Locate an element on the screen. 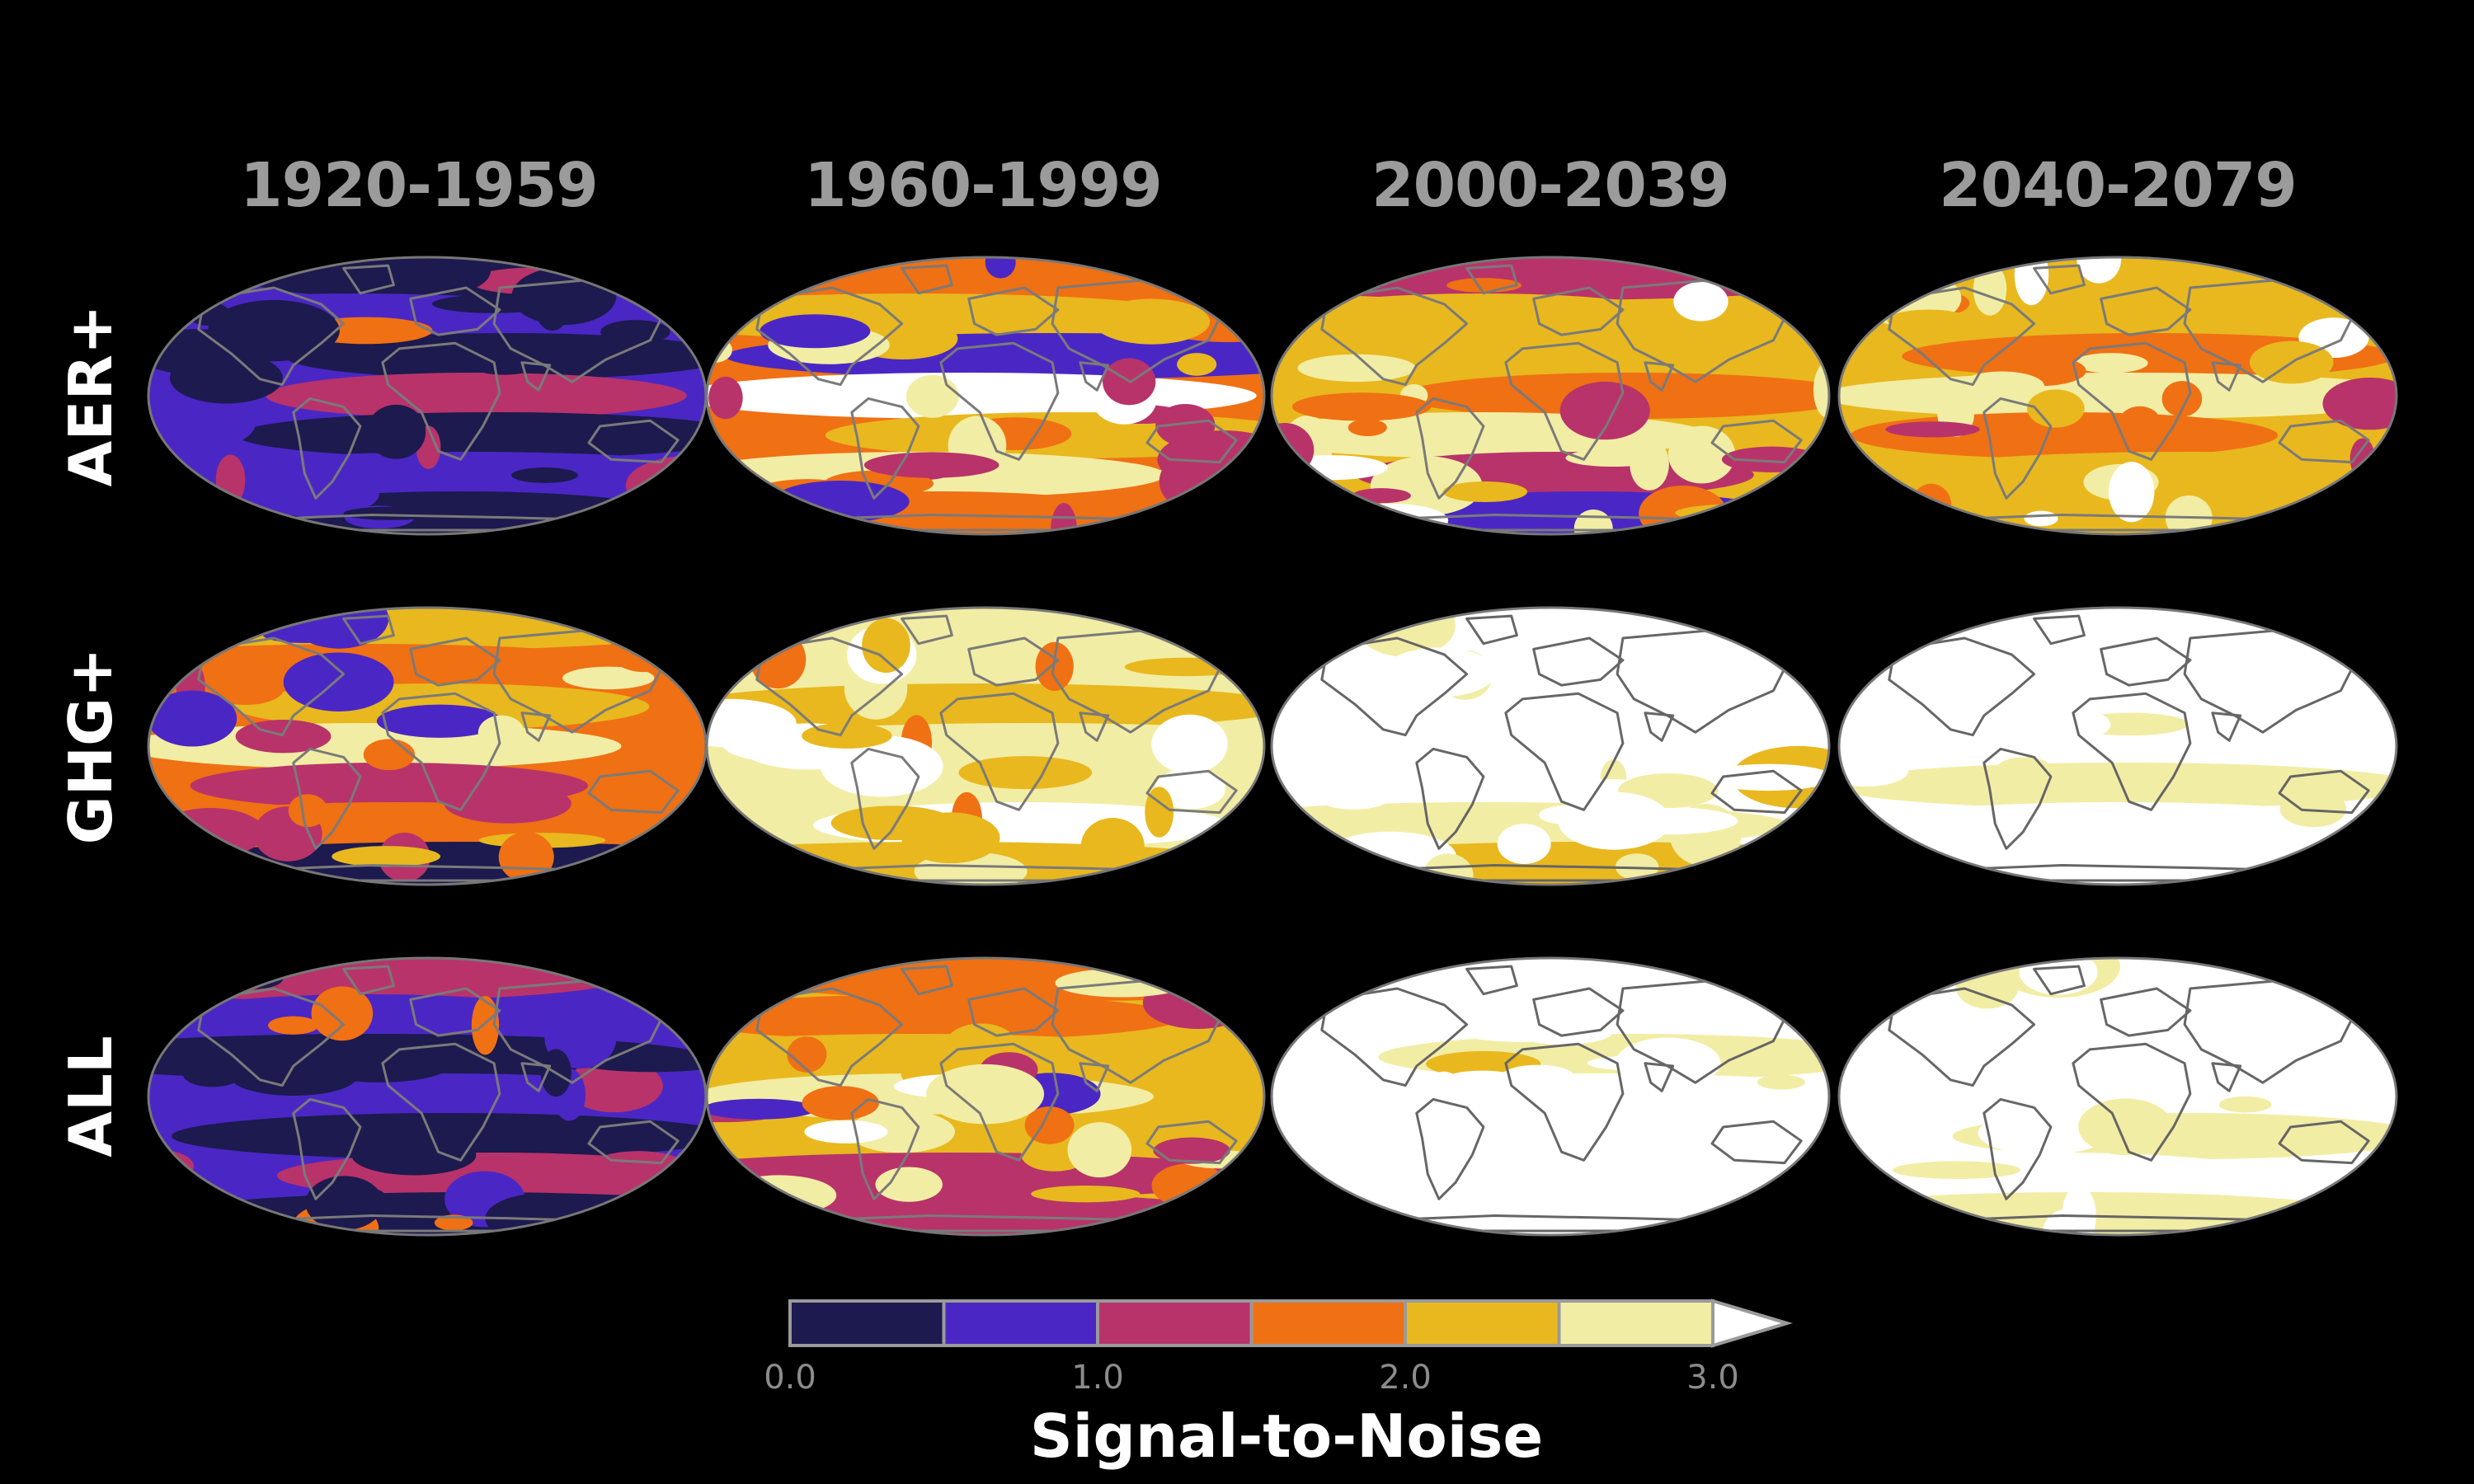 The image size is (2474, 1484). colorbar-extend-arrow is located at coordinates (1752, 1323).